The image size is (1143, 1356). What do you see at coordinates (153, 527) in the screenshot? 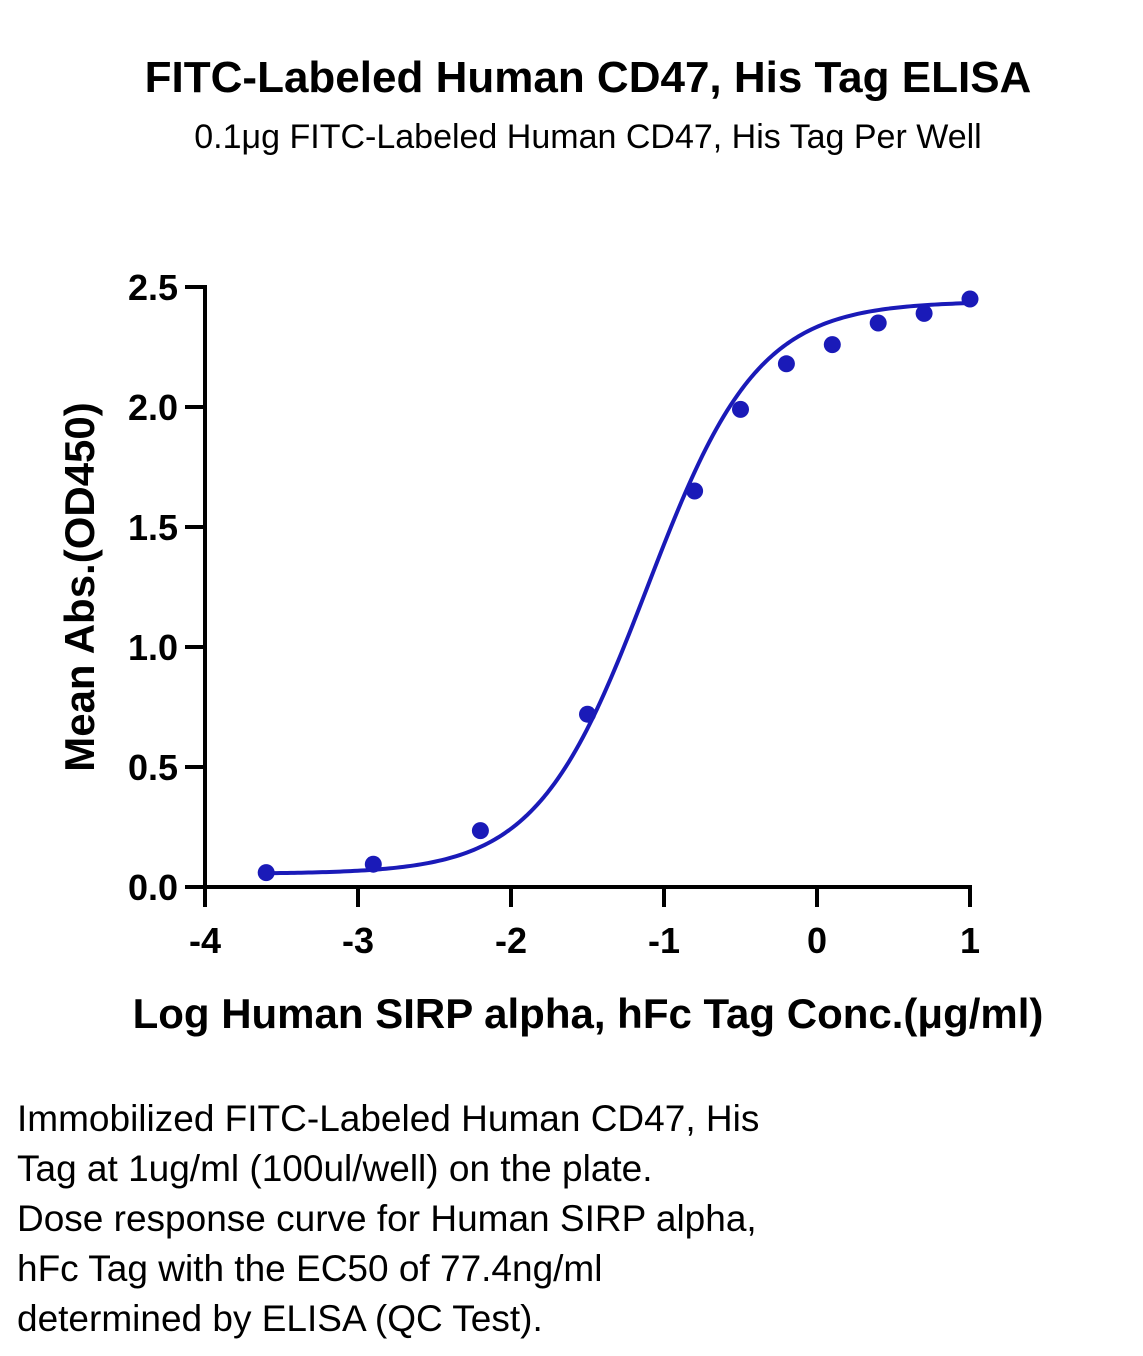
I see `y-tick-label: 1.5` at bounding box center [153, 527].